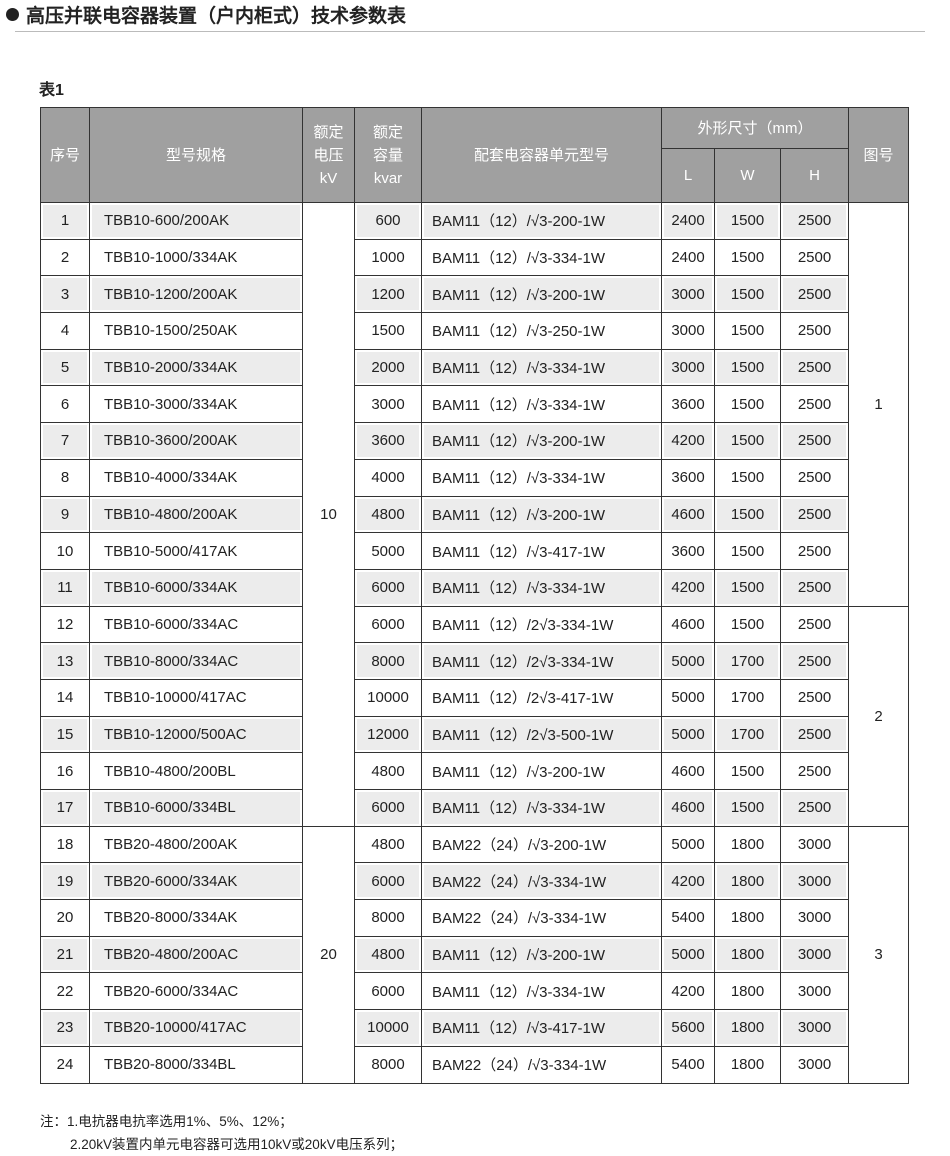  I want to click on cell-index: 23, so click(65, 1028).